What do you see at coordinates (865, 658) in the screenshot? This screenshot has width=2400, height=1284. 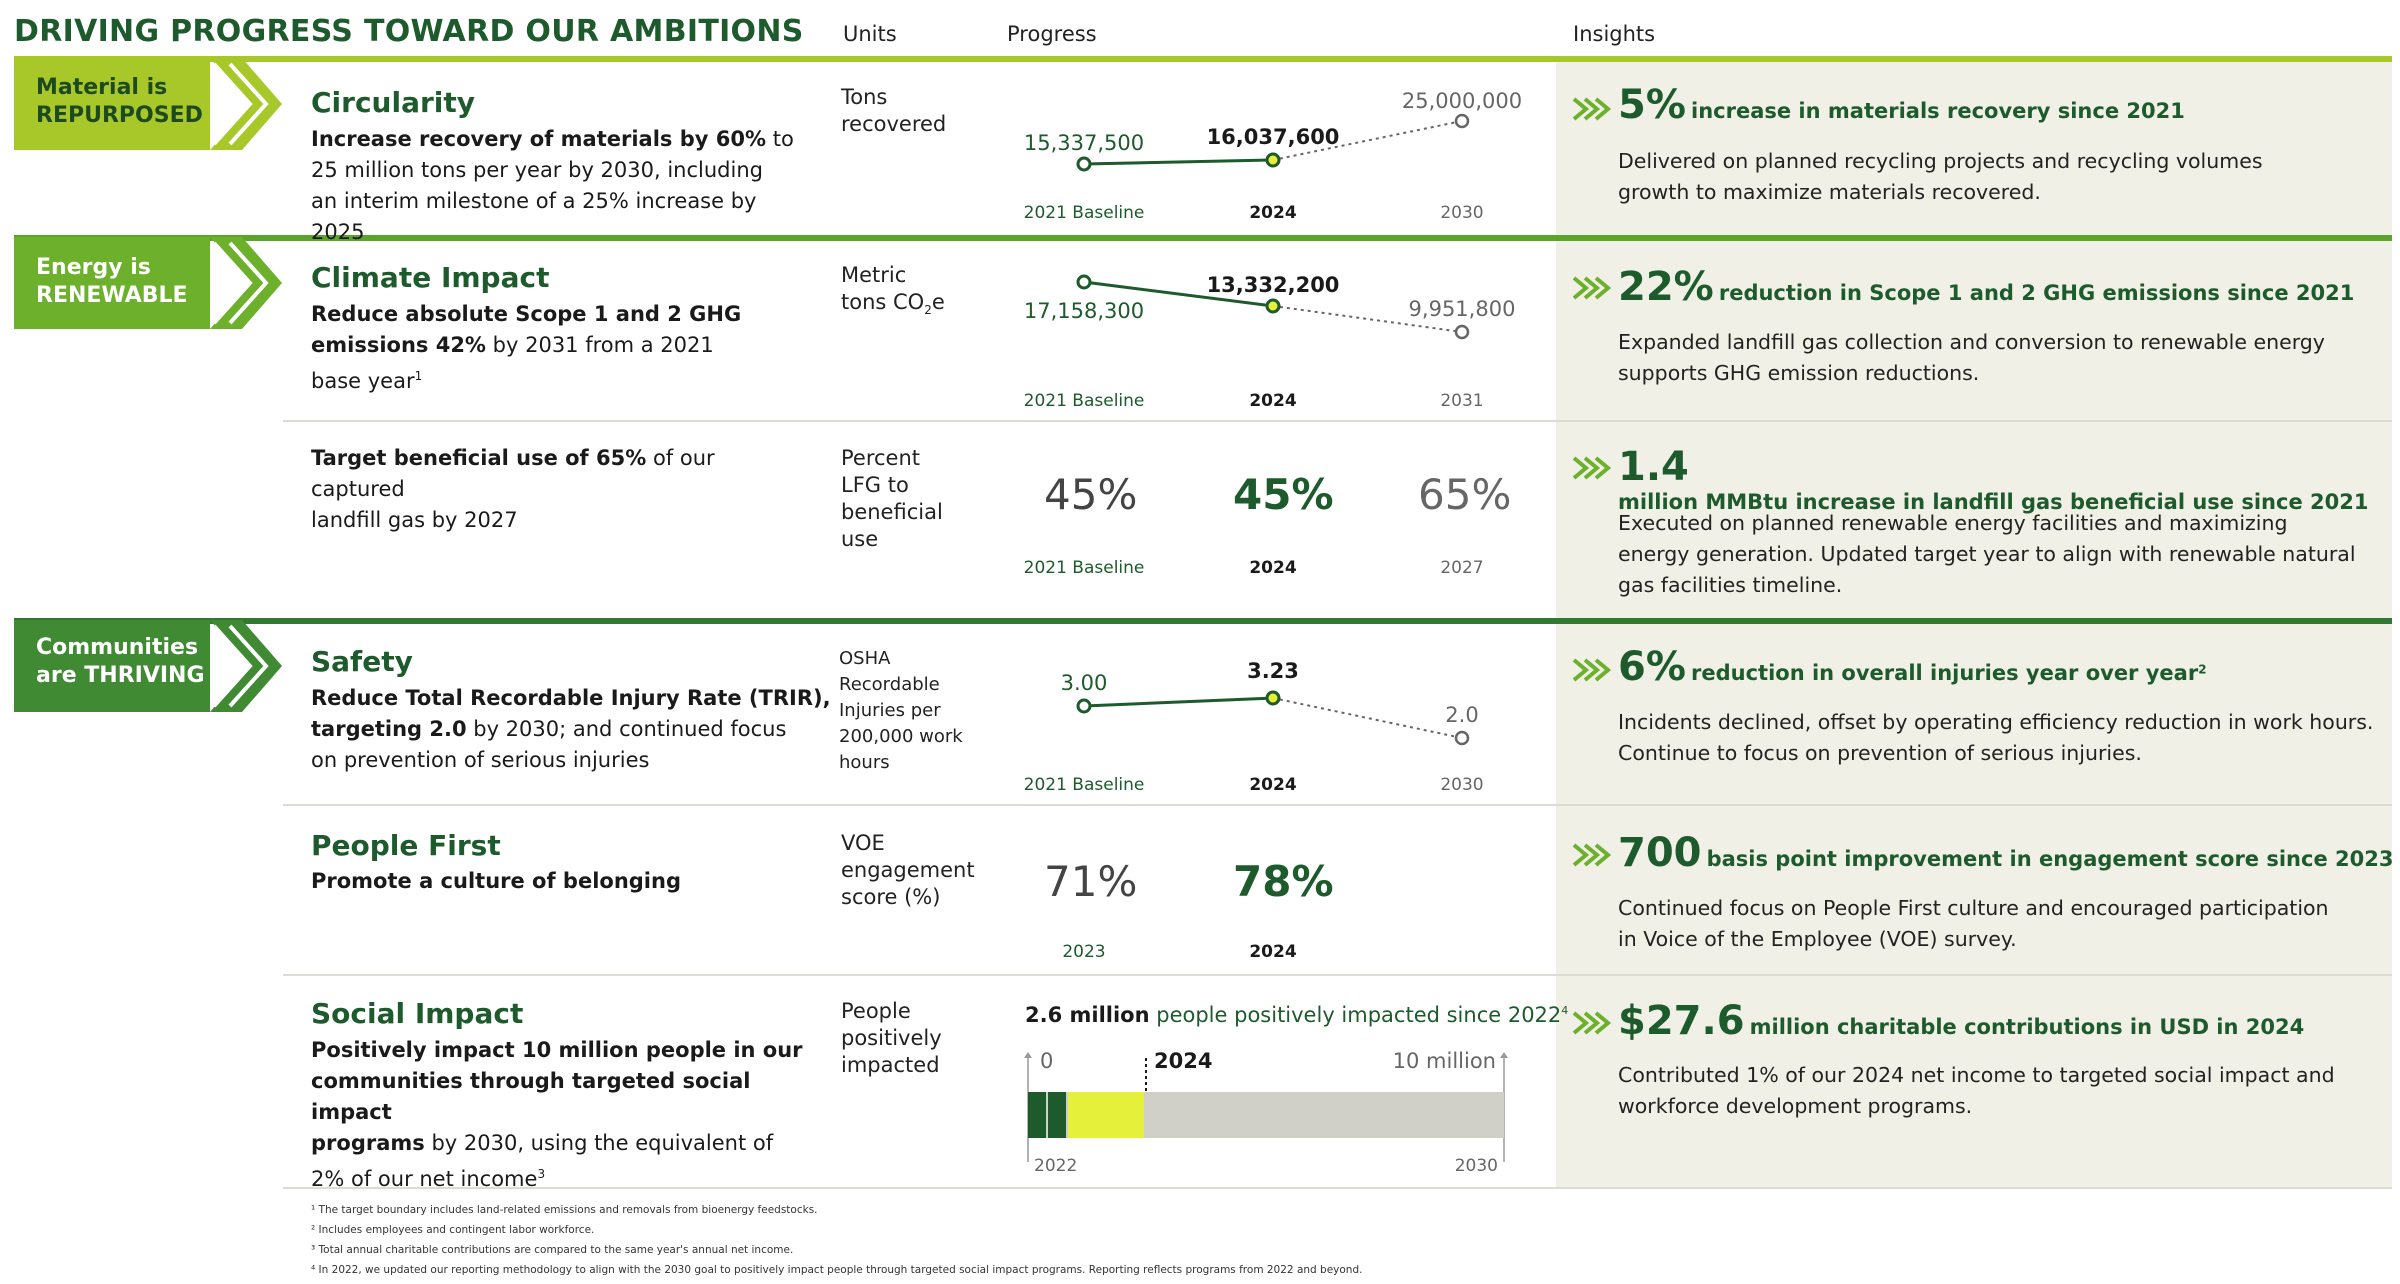 I see `units-text: OSHA` at bounding box center [865, 658].